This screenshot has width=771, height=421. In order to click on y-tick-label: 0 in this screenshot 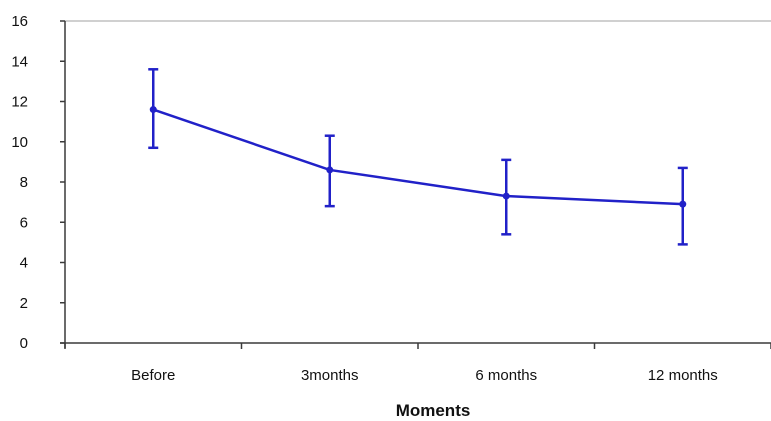, I will do `click(24, 343)`.